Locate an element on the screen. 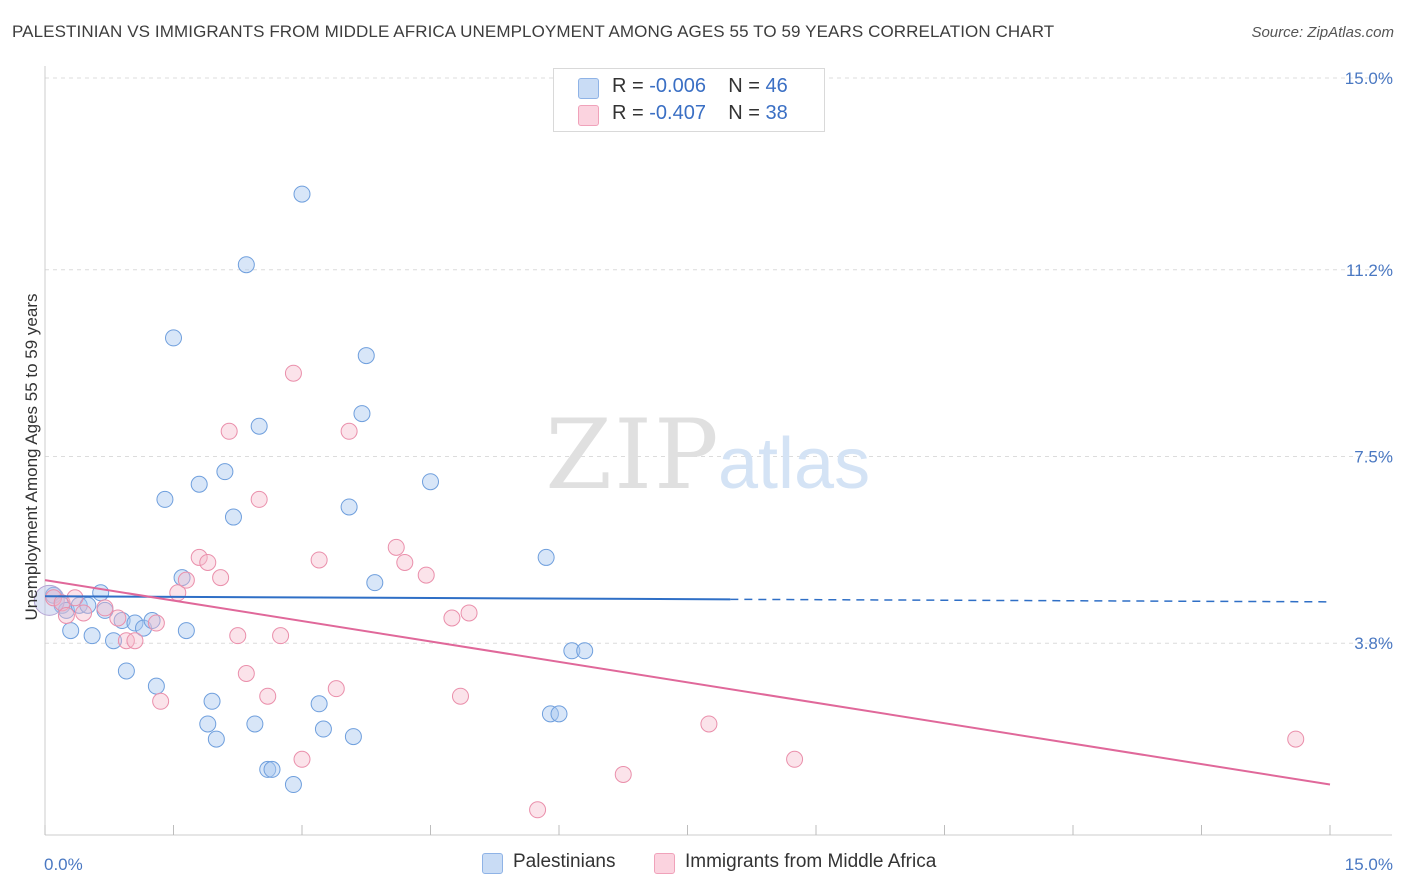  trend-line-extension is located at coordinates (1030, 600).